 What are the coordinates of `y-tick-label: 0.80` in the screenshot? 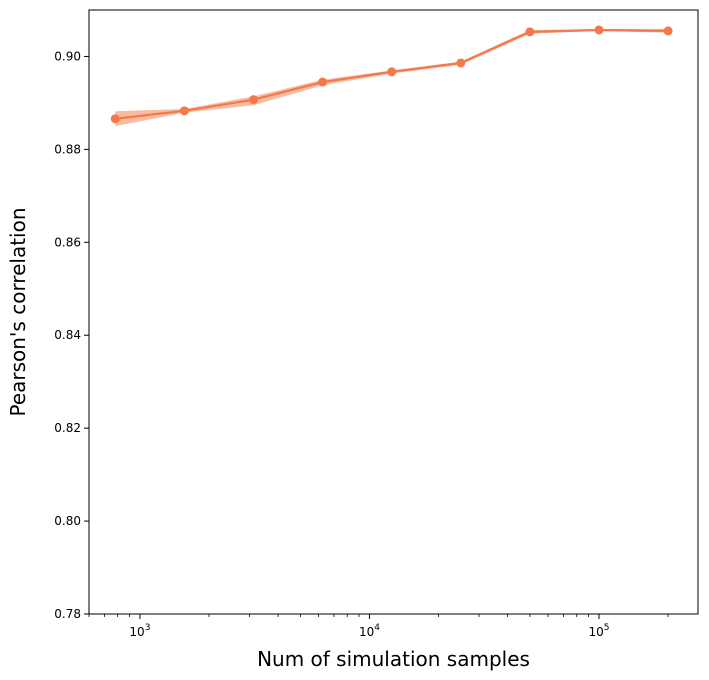 It's located at (67, 521).